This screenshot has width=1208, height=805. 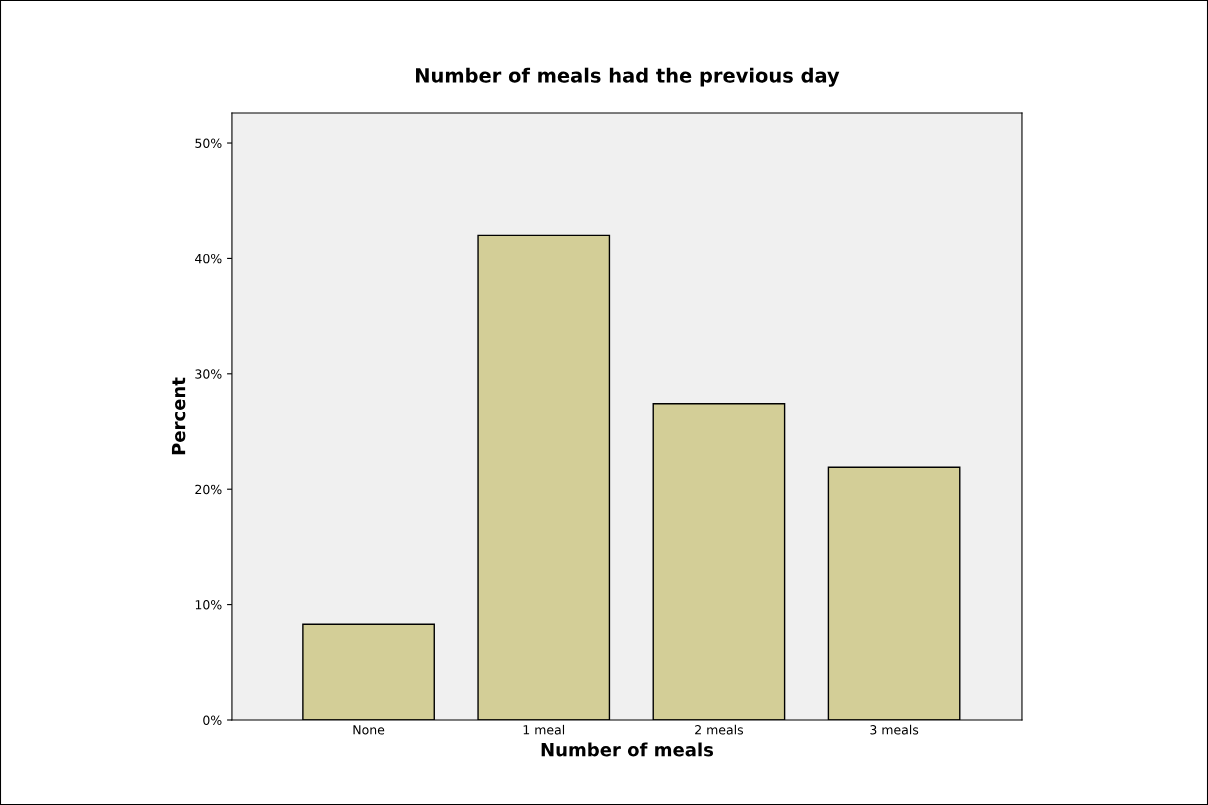 I want to click on y-tick-label: 50%, so click(x=208, y=143).